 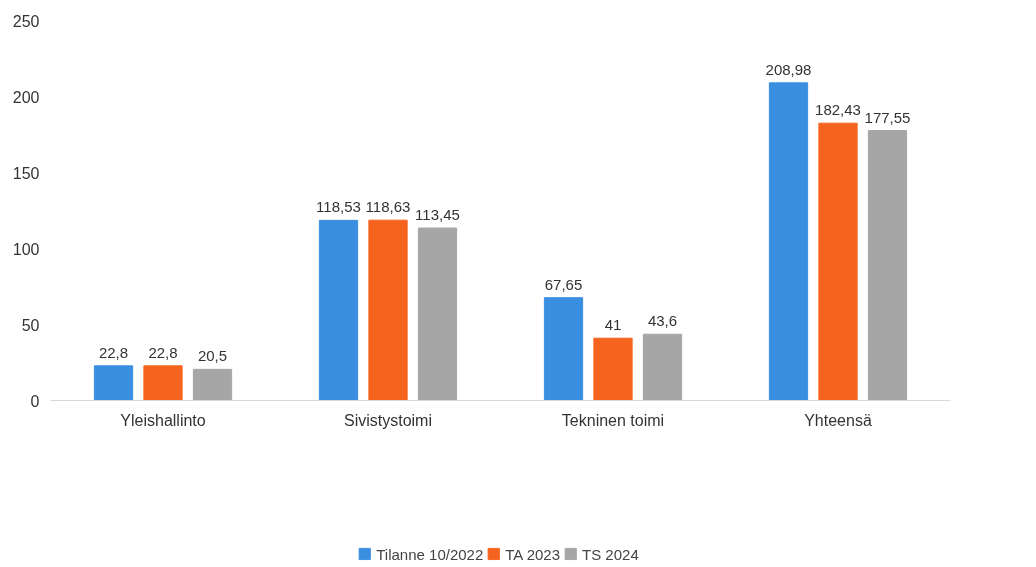 I want to click on data-label: 67,65, so click(x=563, y=284).